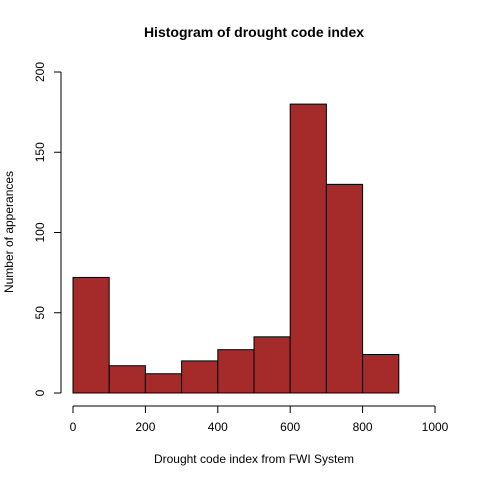  What do you see at coordinates (435, 427) in the screenshot?
I see `x-tick-label: 1000` at bounding box center [435, 427].